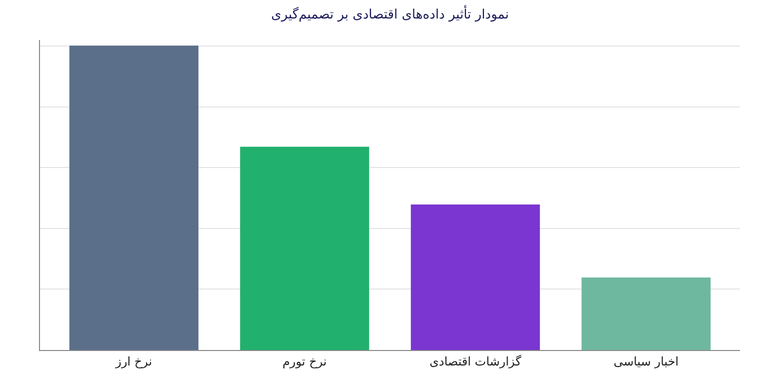 Image resolution: width=780 pixels, height=380 pixels. What do you see at coordinates (304, 361) in the screenshot?
I see `x-tick-label: نرخ تورم` at bounding box center [304, 361].